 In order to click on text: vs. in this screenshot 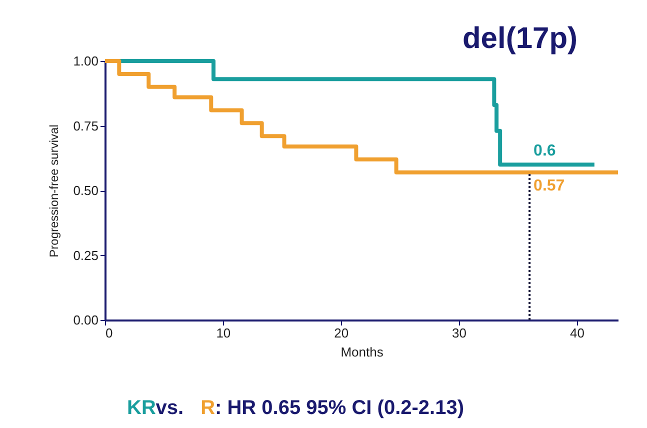, I will do `click(170, 408)`.